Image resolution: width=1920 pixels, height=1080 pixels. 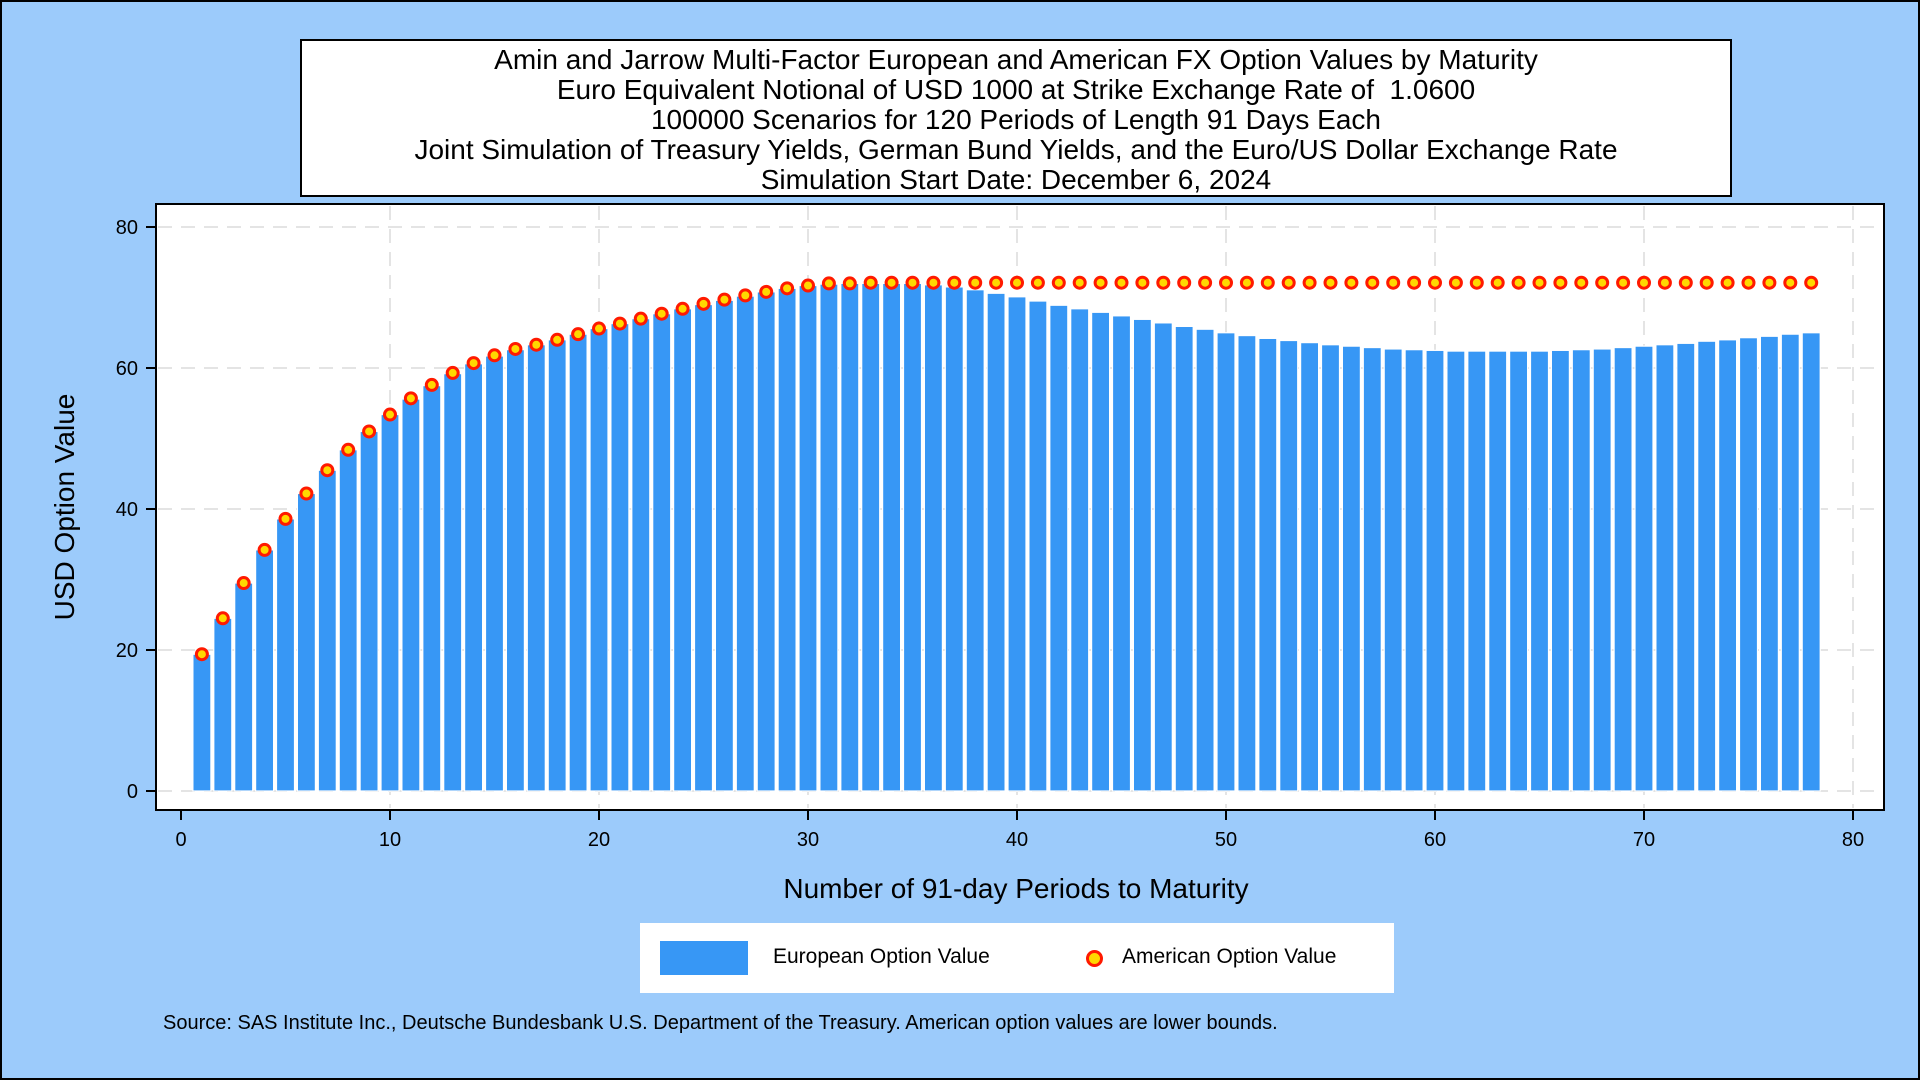 What do you see at coordinates (1094, 958) in the screenshot?
I see `legend-swatch-american` at bounding box center [1094, 958].